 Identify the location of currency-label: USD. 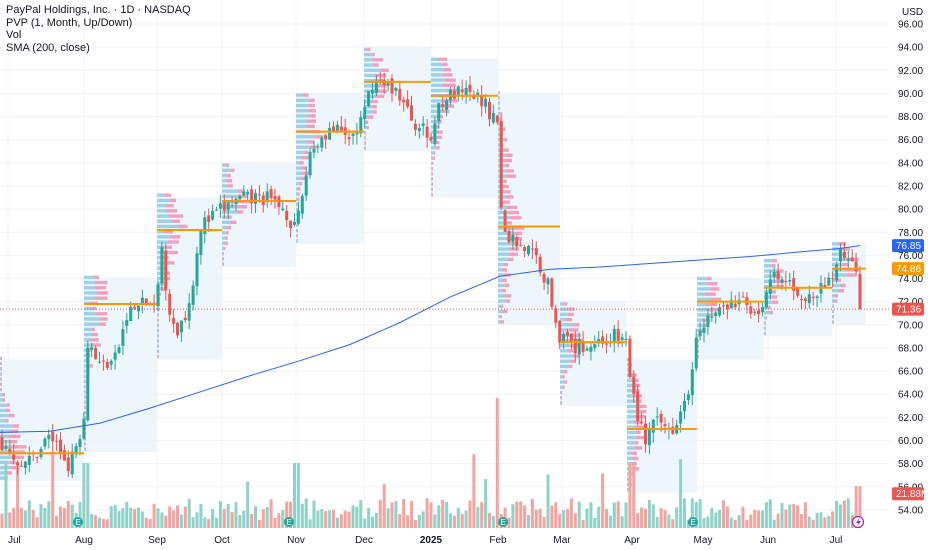
(913, 12).